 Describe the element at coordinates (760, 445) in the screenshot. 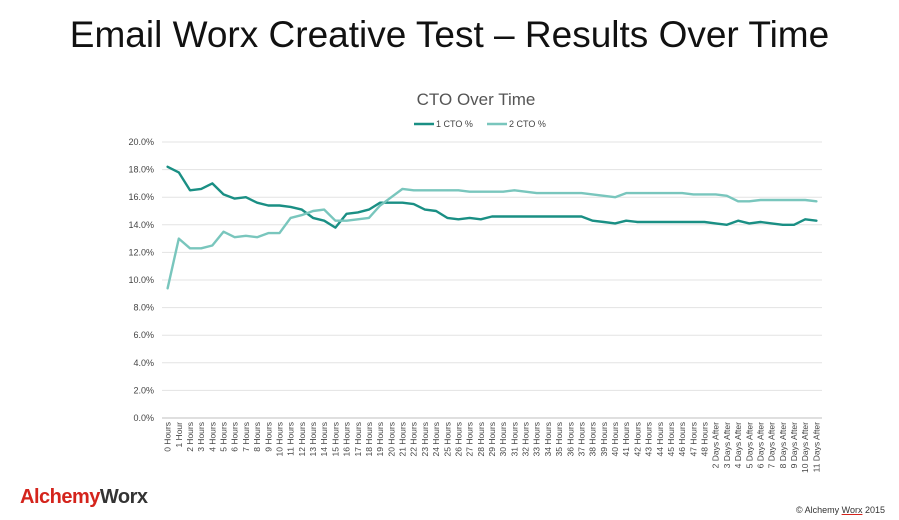

I see `x-tick-label: 6 Days After` at that location.